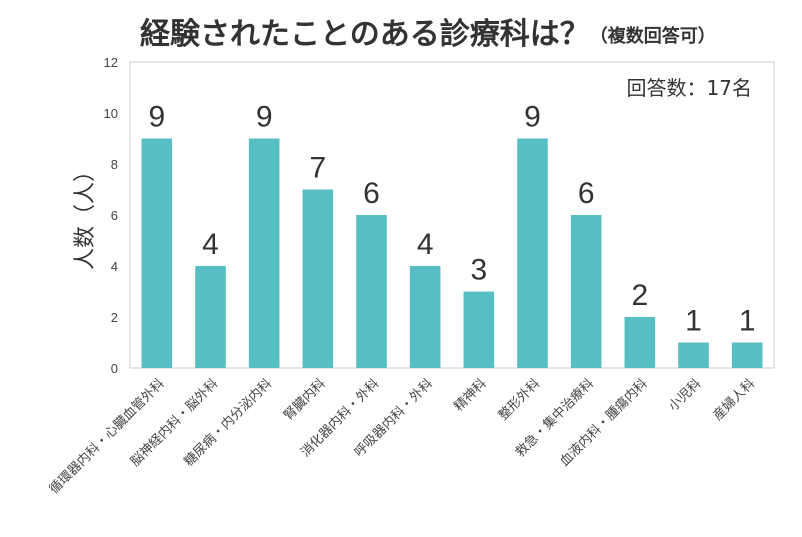  What do you see at coordinates (114, 368) in the screenshot?
I see `y-tick-label: 0` at bounding box center [114, 368].